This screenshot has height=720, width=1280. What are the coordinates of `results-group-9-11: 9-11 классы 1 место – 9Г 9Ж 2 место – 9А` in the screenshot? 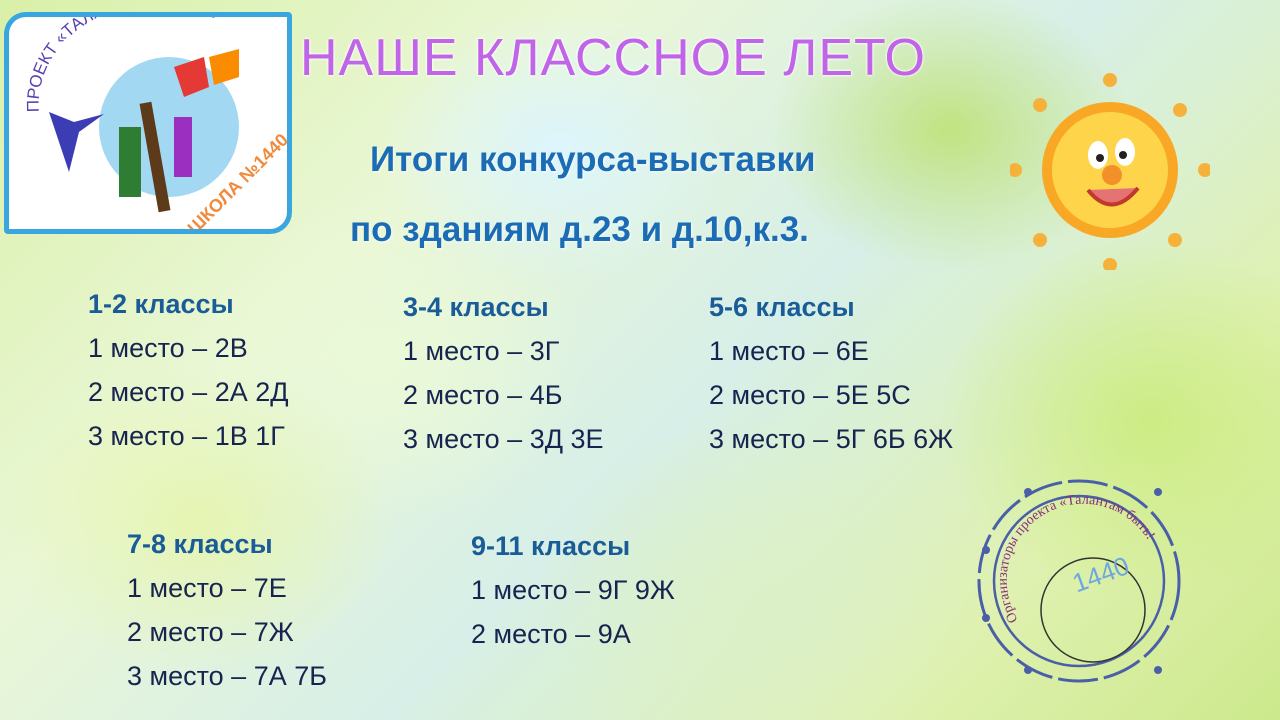 It's located at (573, 593).